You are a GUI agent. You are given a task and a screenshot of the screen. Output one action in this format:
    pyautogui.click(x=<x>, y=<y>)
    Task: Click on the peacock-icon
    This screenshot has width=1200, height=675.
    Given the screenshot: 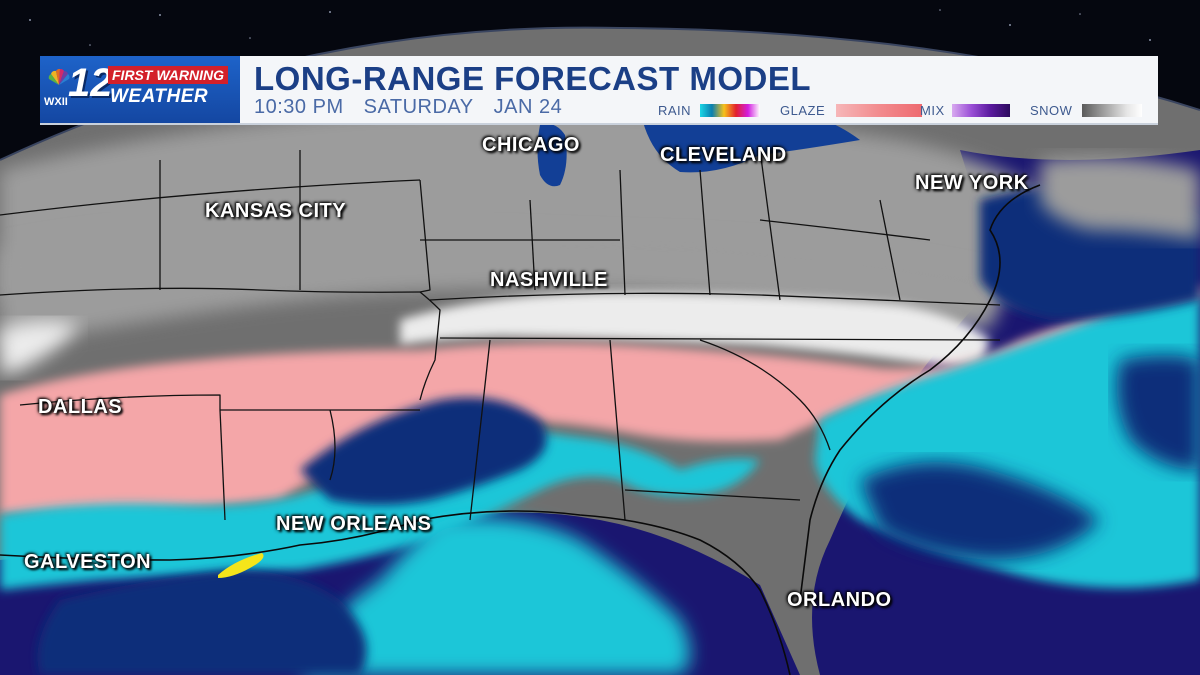 What is the action you would take?
    pyautogui.click(x=59, y=76)
    